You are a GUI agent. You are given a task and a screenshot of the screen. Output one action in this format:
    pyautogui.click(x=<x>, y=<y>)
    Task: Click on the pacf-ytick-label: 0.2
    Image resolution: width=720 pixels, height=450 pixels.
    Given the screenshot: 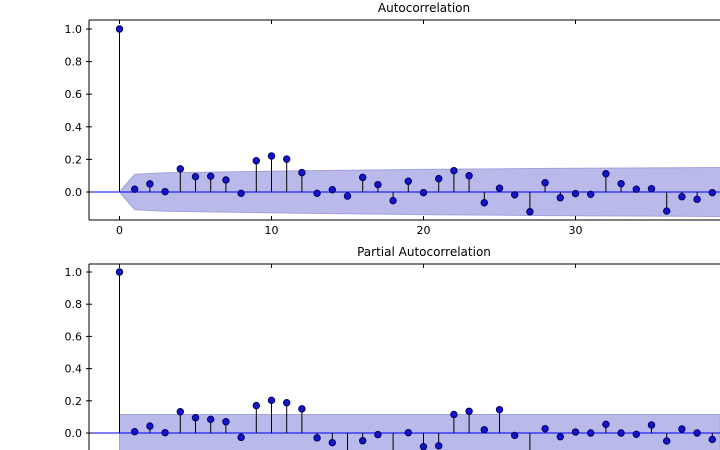 What is the action you would take?
    pyautogui.click(x=74, y=401)
    